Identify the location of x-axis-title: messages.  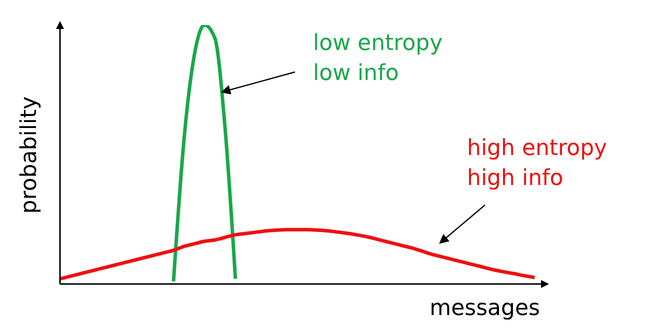
(485, 308).